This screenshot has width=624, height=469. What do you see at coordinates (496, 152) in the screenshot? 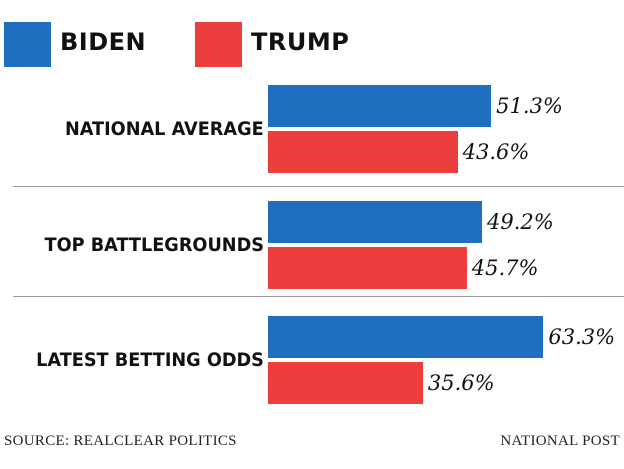
I see `data-label-trump: 43.6%` at bounding box center [496, 152].